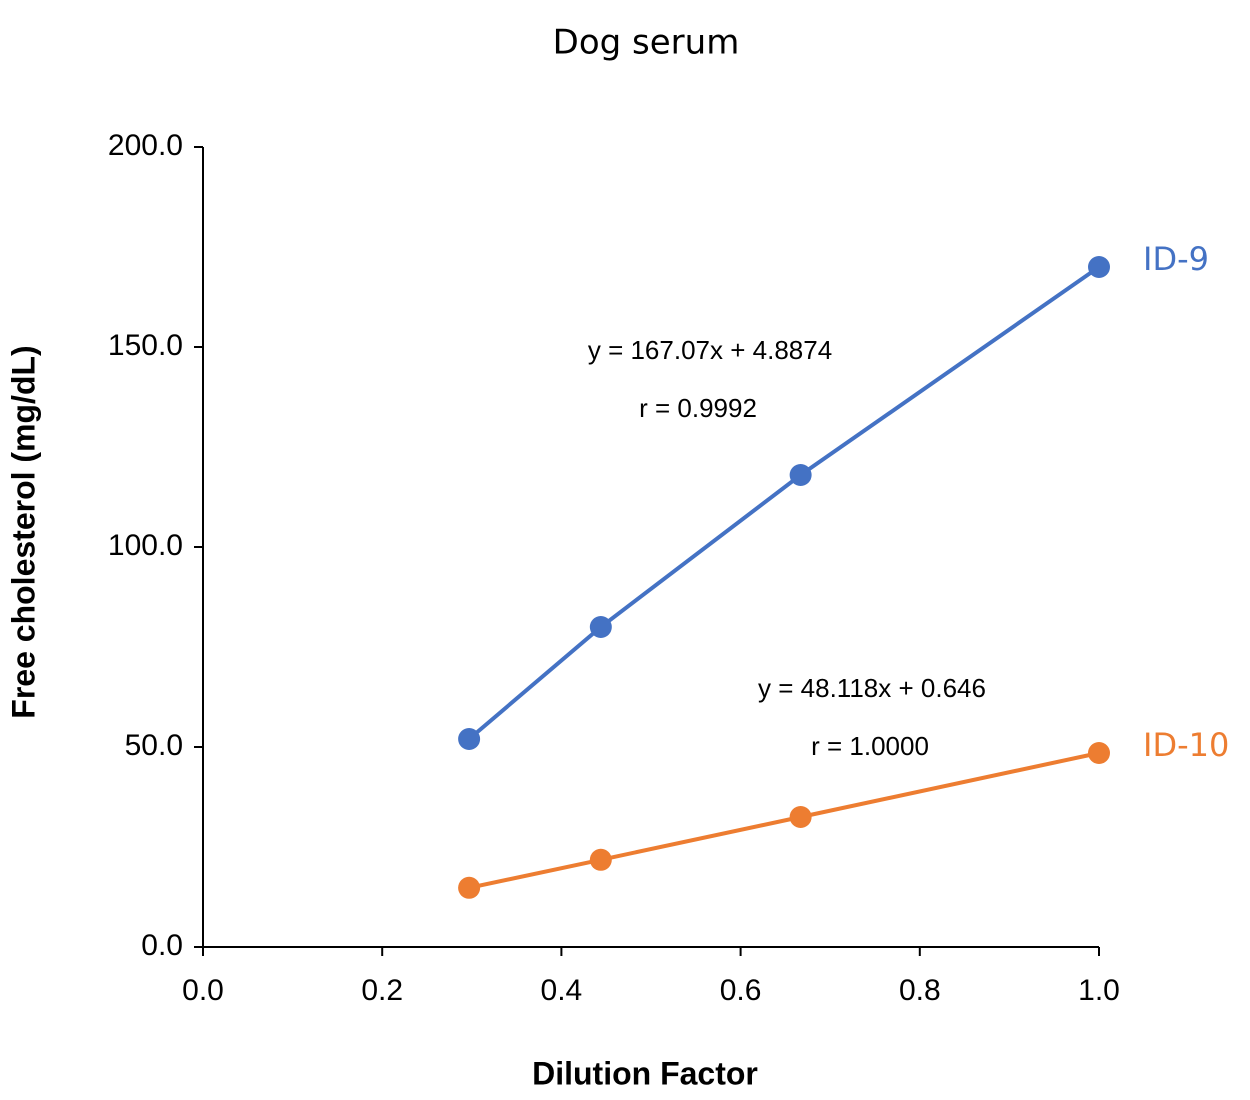 The height and width of the screenshot is (1100, 1250). Describe the element at coordinates (154, 745) in the screenshot. I see `y-tick-label: 50.0` at that location.